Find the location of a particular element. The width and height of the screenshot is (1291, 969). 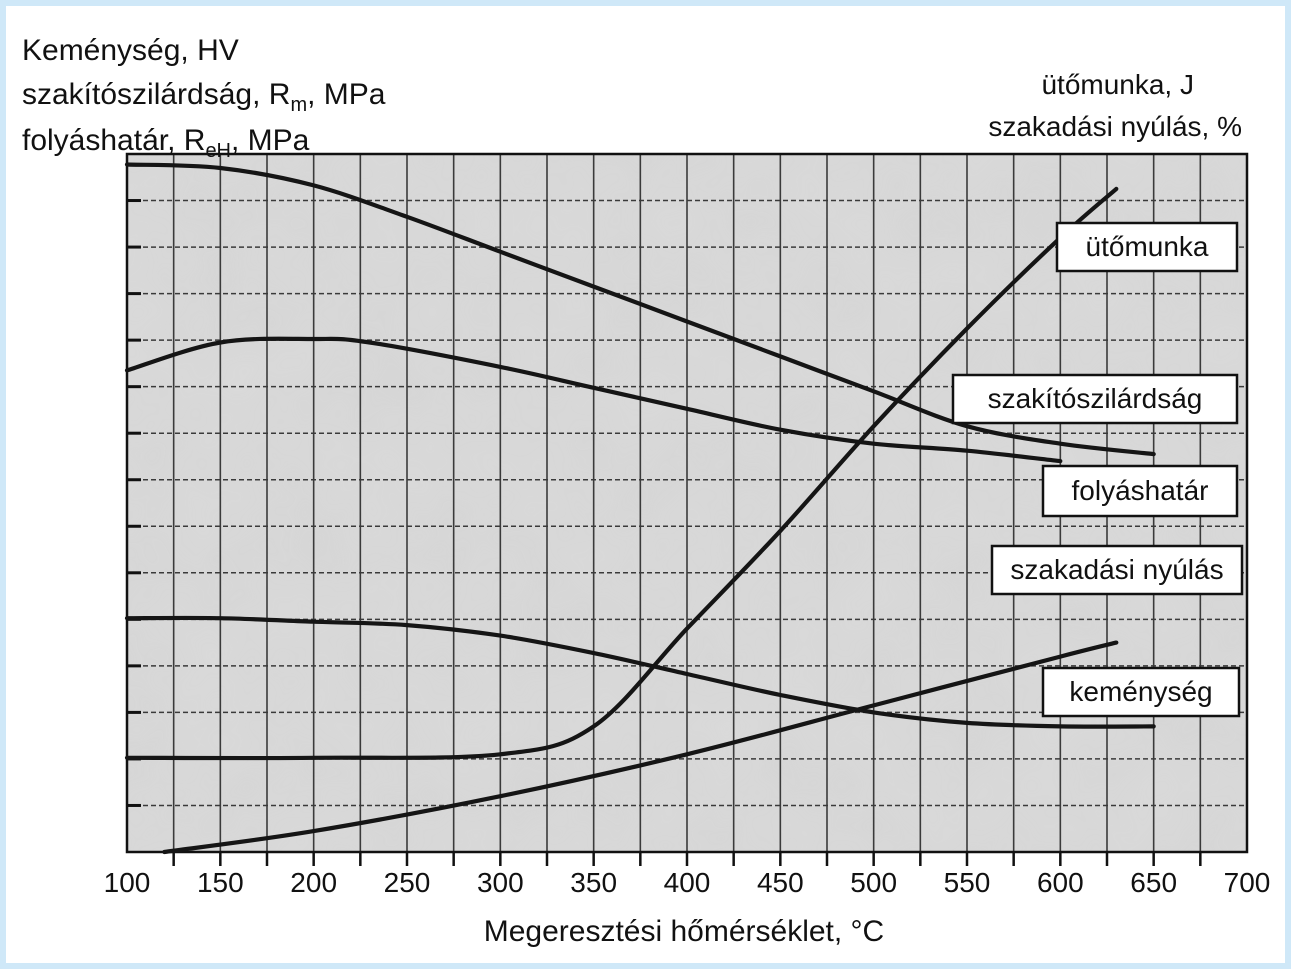

x-tick-label: 350 is located at coordinates (593, 882).